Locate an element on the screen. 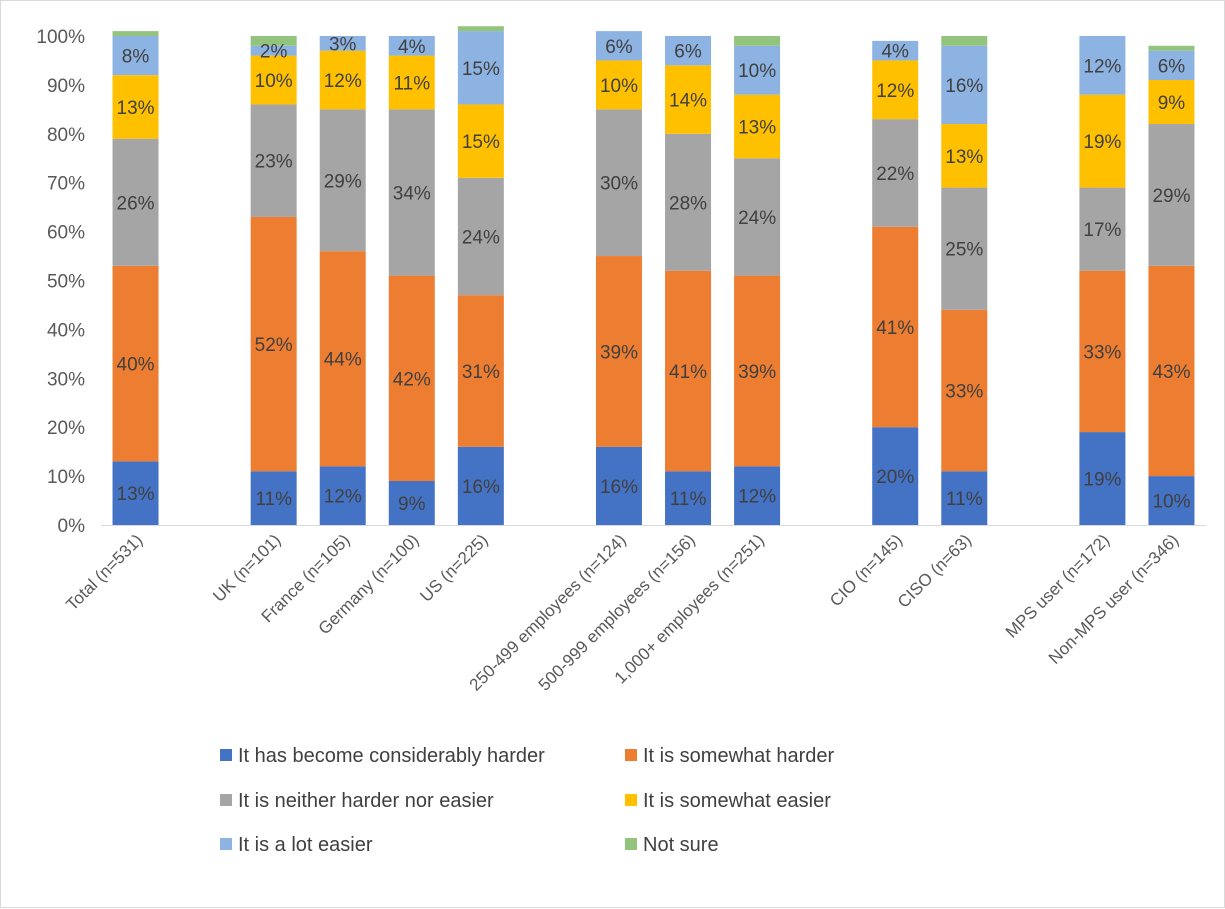  x-category-label: 1,000+ employees (n=251) is located at coordinates (689, 608).